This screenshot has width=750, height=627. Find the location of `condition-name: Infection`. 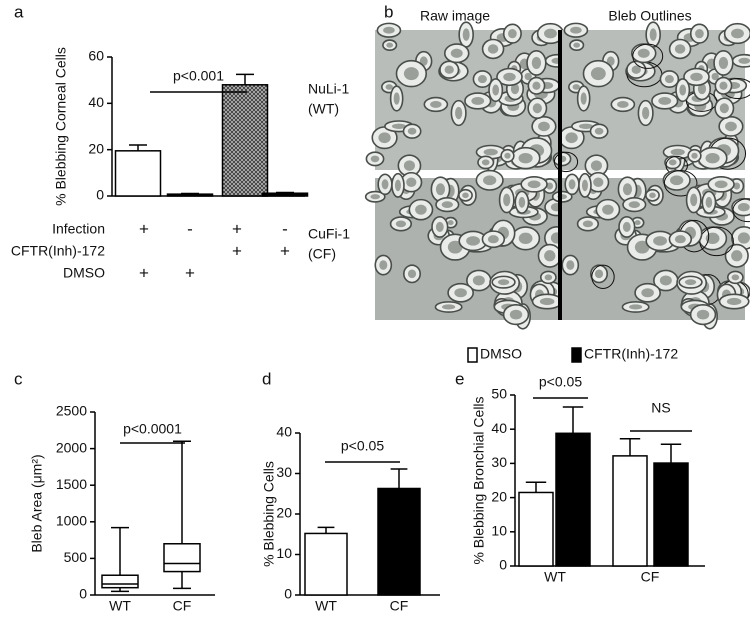

condition-name: Infection is located at coordinates (78, 229).